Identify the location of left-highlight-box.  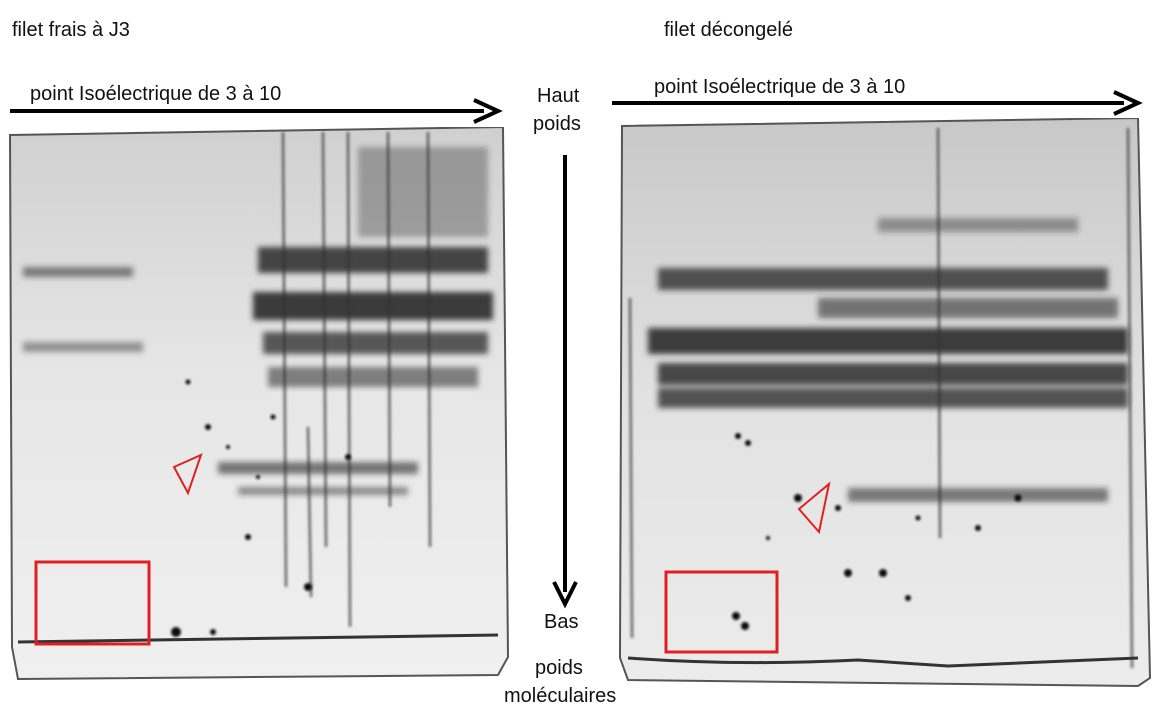
(92, 603).